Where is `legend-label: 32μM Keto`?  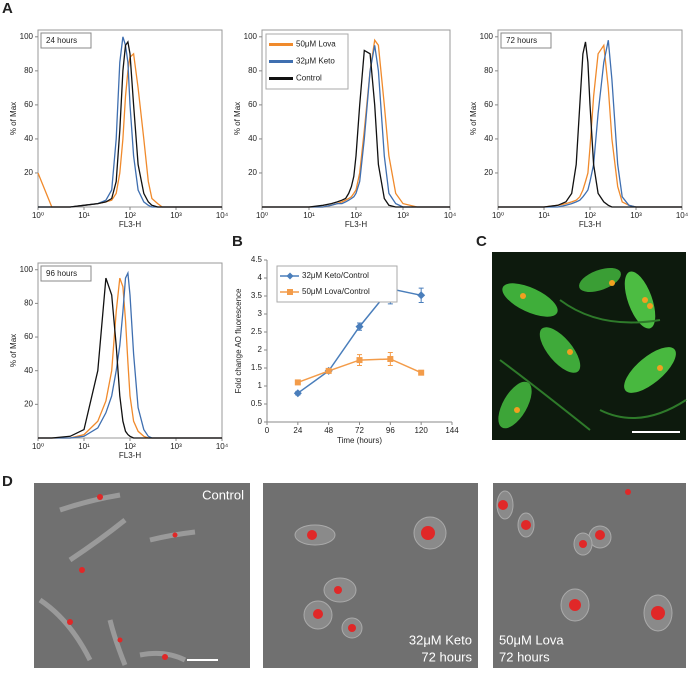 legend-label: 32μM Keto is located at coordinates (315, 61).